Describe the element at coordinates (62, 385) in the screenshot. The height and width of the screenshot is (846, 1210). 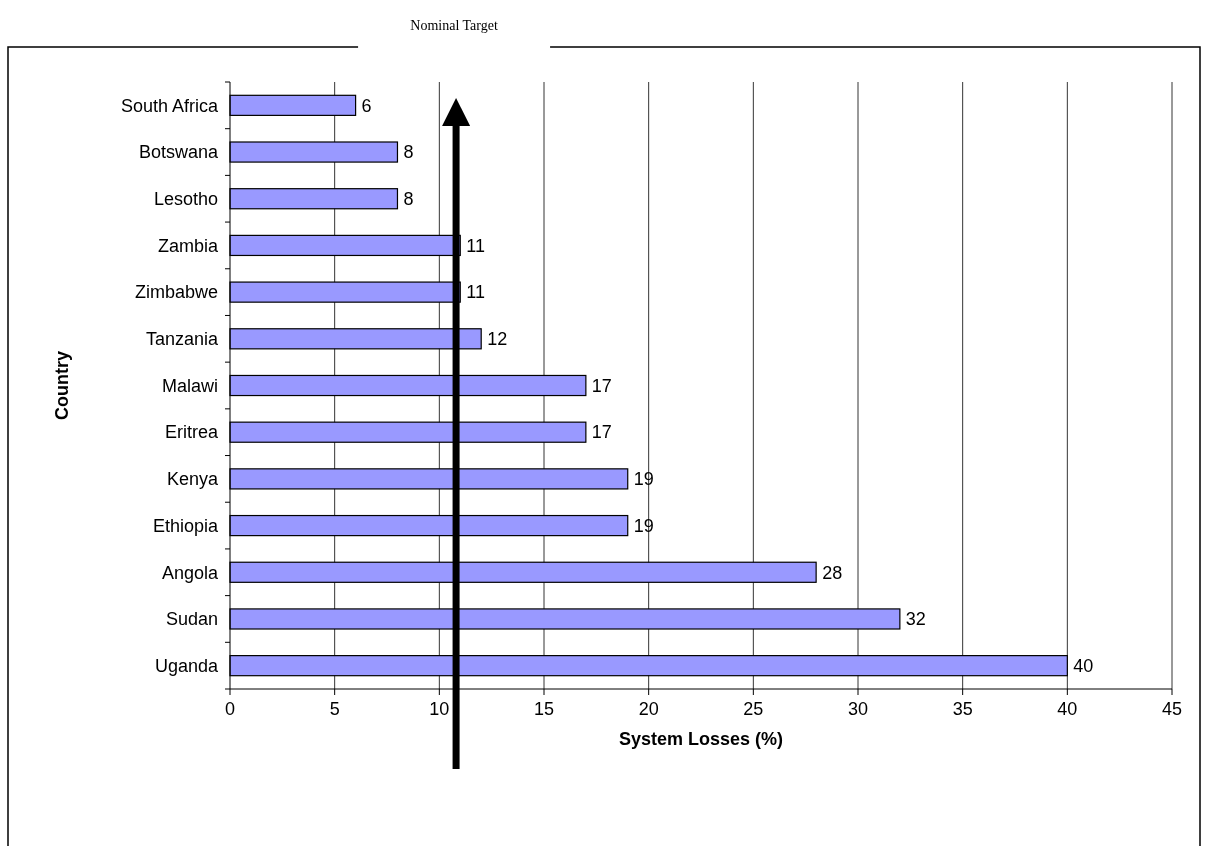
I see `y-axis-title: Country` at that location.